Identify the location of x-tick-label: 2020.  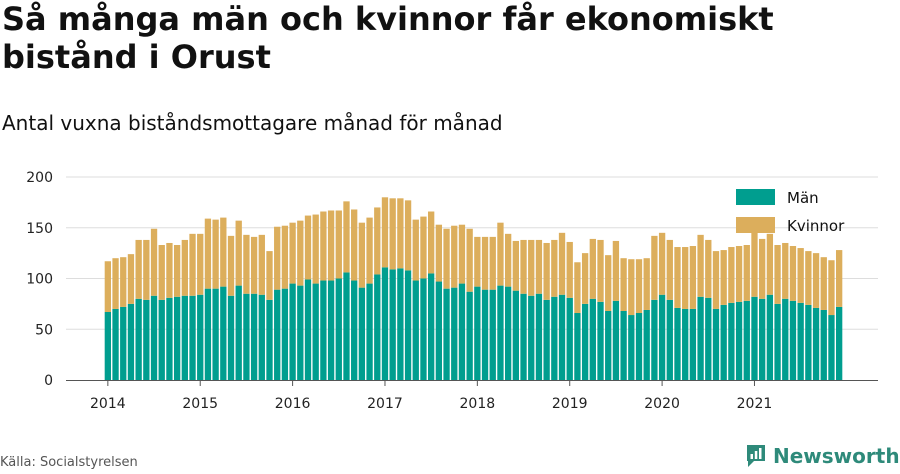
(662, 404).